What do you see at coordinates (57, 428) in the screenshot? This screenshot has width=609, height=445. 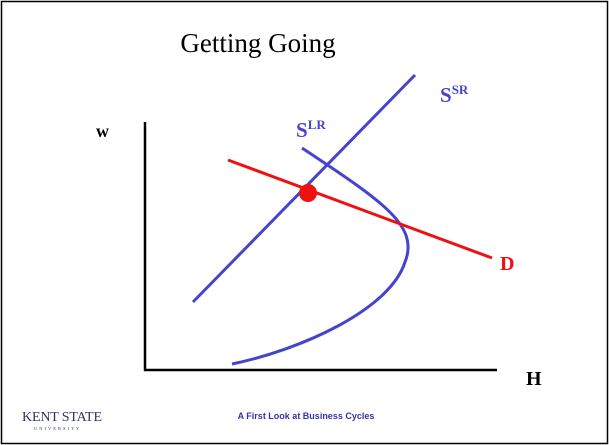 I see `logo-sub: UNIVERSITY` at bounding box center [57, 428].